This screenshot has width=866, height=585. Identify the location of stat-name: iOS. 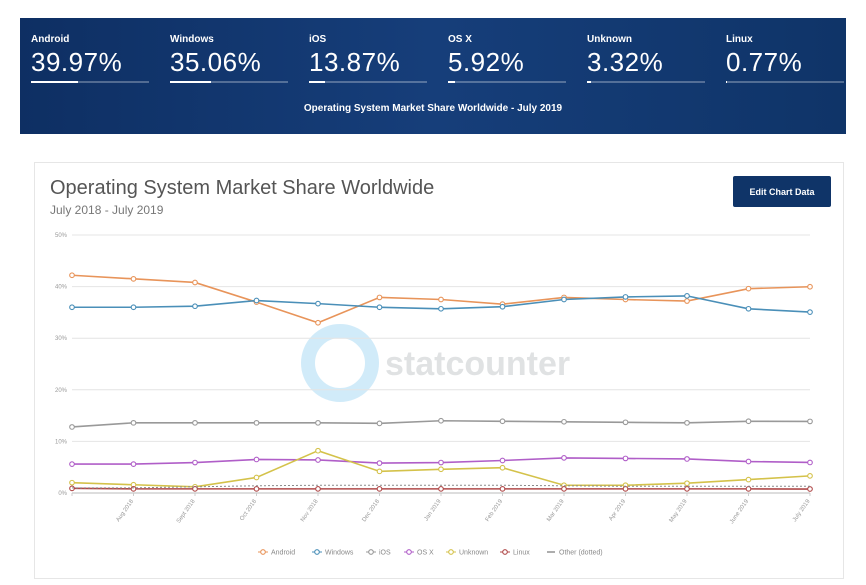
(318, 39).